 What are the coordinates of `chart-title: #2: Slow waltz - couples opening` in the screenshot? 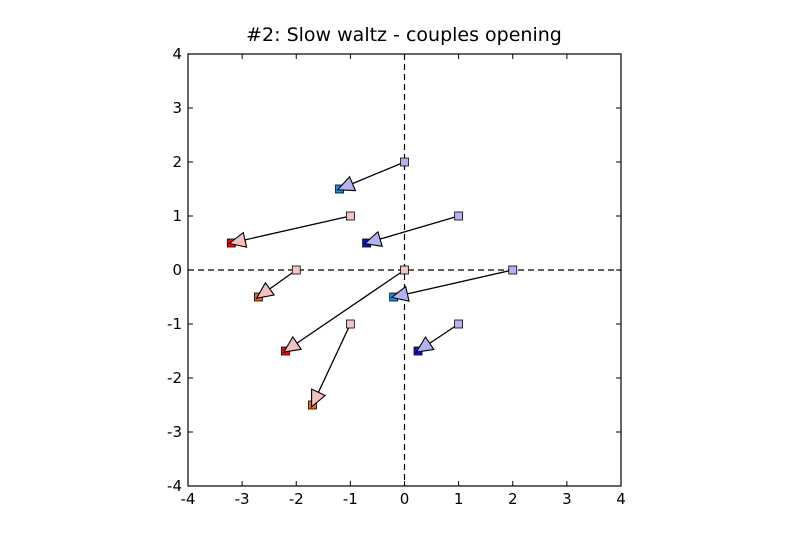 It's located at (404, 35).